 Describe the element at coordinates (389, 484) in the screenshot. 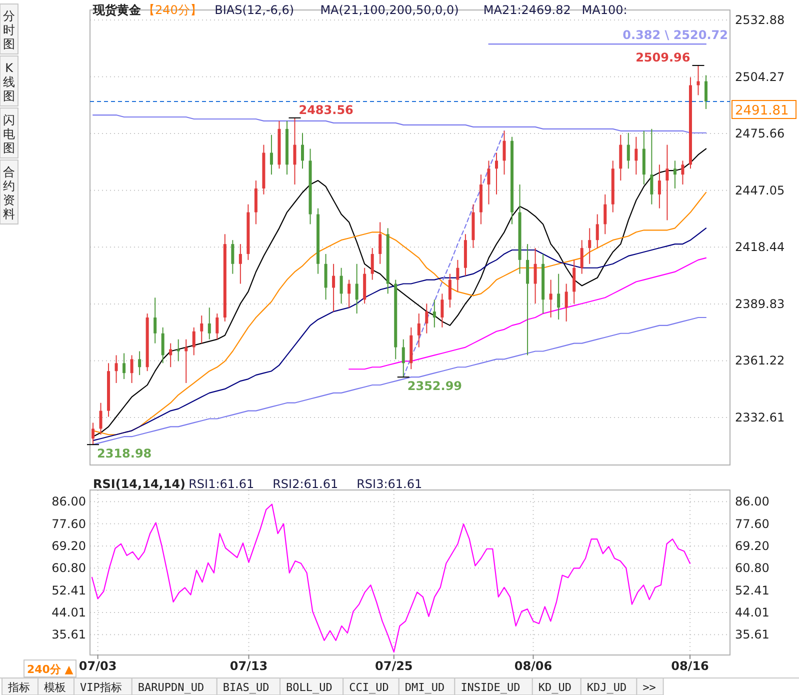

I see `annotation: RSI3:61.61` at that location.